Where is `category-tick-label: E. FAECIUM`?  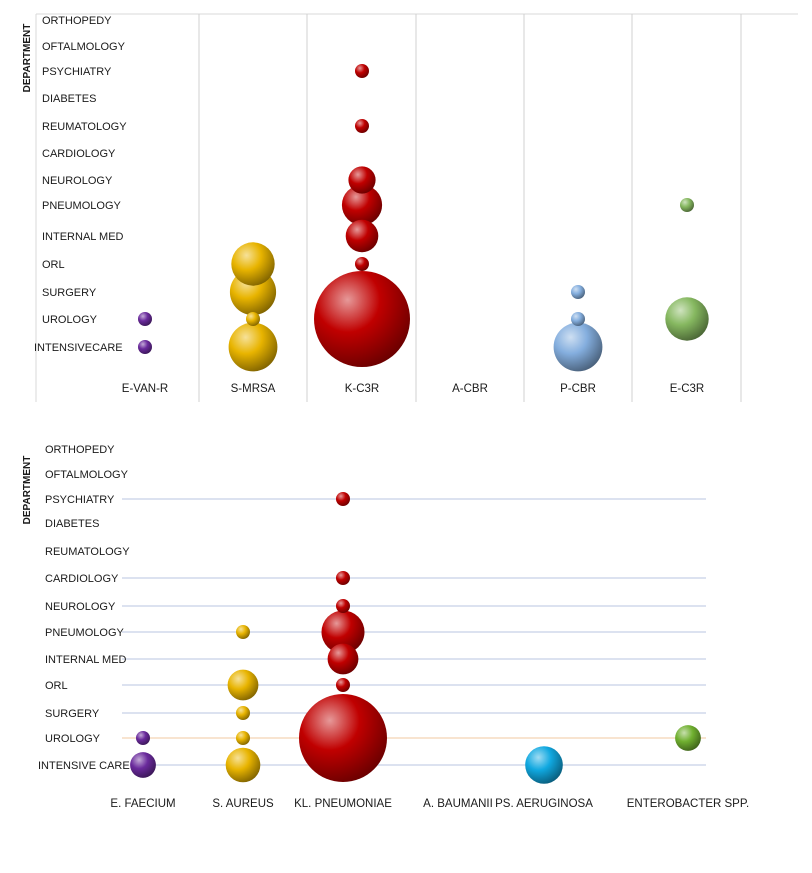 category-tick-label: E. FAECIUM is located at coordinates (142, 804).